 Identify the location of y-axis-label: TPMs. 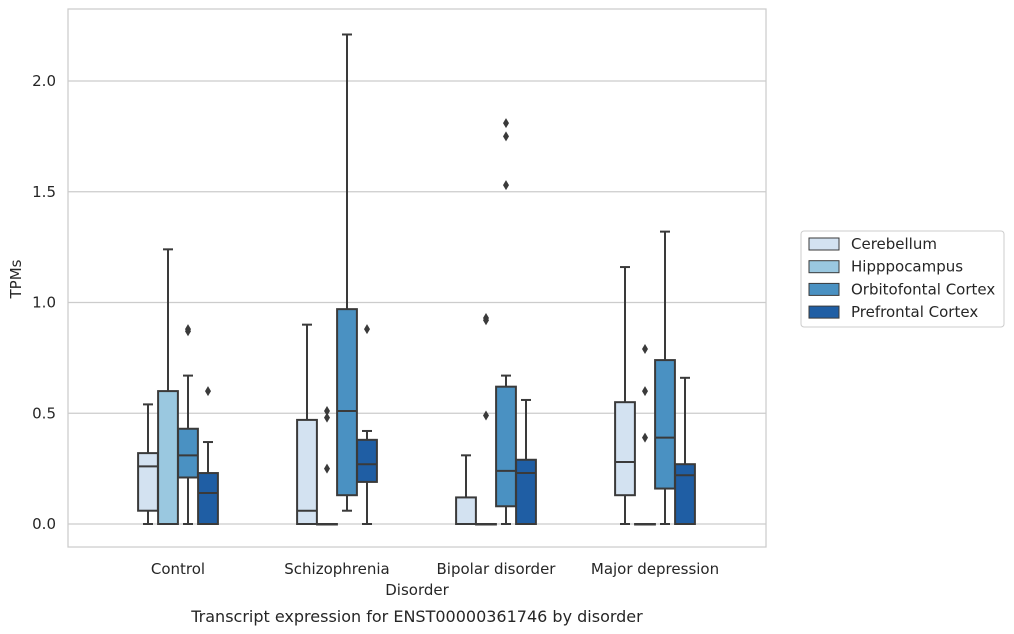
(16, 279).